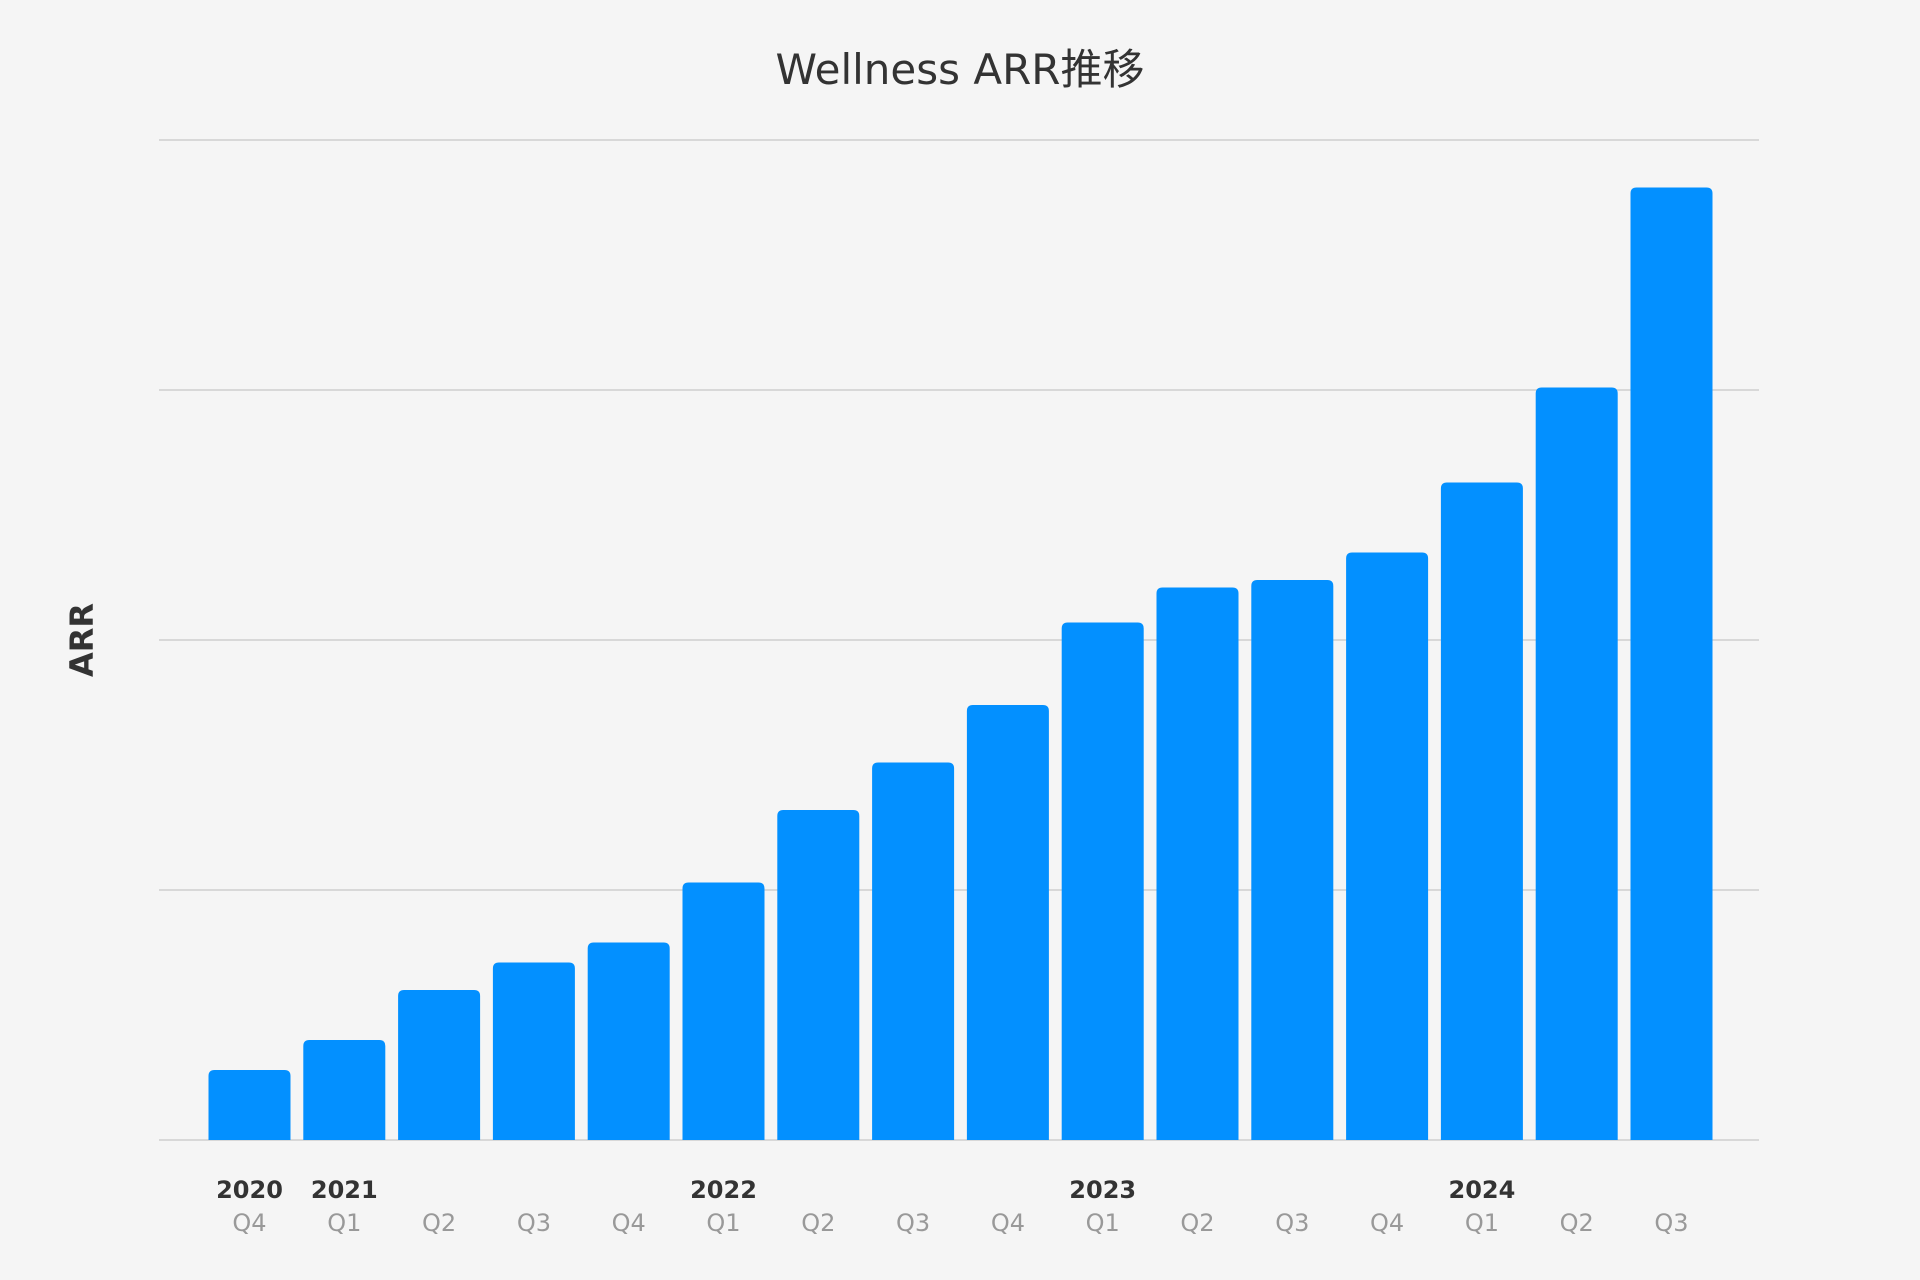 Image resolution: width=1920 pixels, height=1280 pixels. Describe the element at coordinates (1103, 1223) in the screenshot. I see `x-tick-quarter-9: Q1` at that location.